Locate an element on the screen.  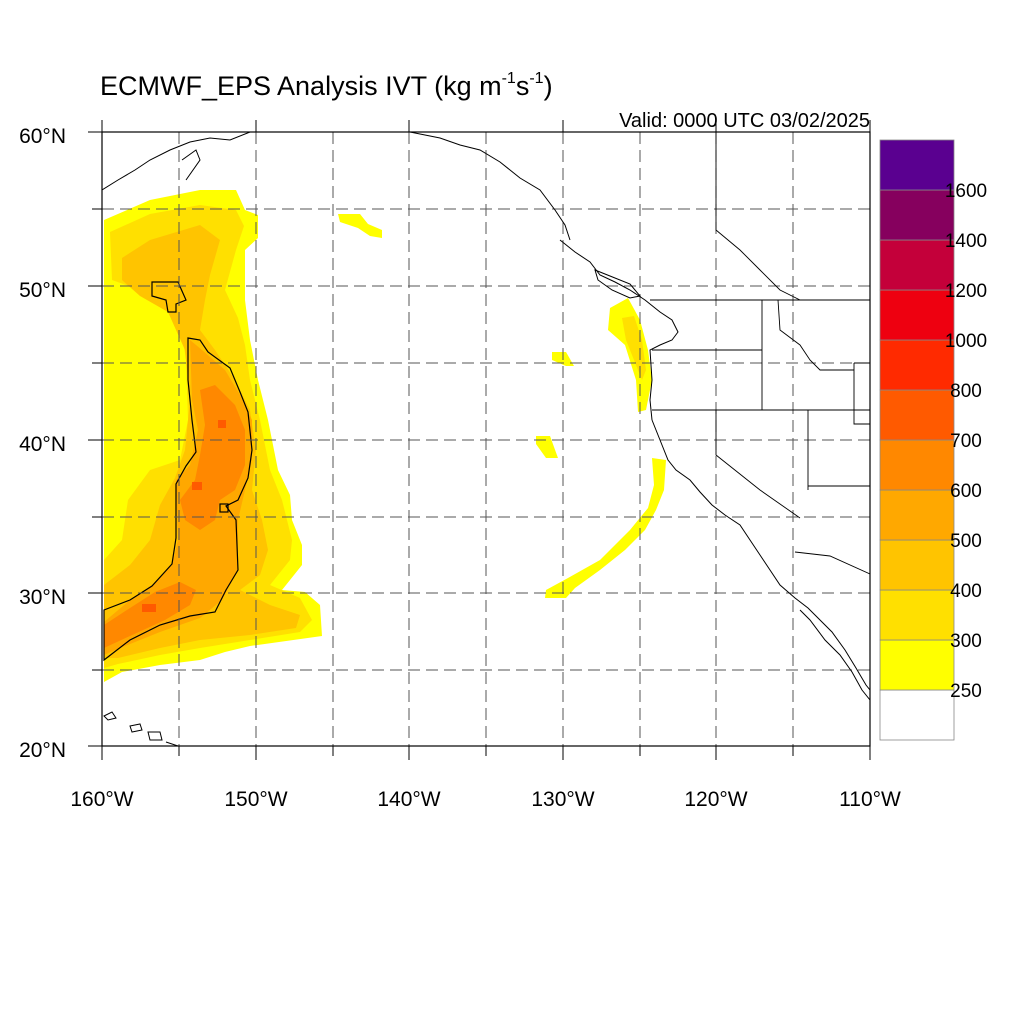
lat-axis-labels: 20°N 30°N 40°N 50°N 60°N is located at coordinates (42, 443).